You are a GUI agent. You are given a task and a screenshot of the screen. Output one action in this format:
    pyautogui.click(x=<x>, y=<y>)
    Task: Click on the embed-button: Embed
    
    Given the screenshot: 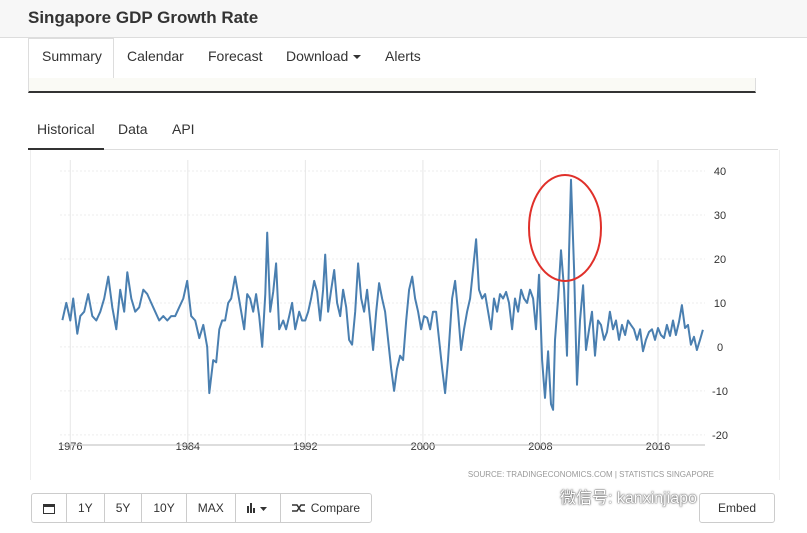 What is the action you would take?
    pyautogui.click(x=737, y=508)
    